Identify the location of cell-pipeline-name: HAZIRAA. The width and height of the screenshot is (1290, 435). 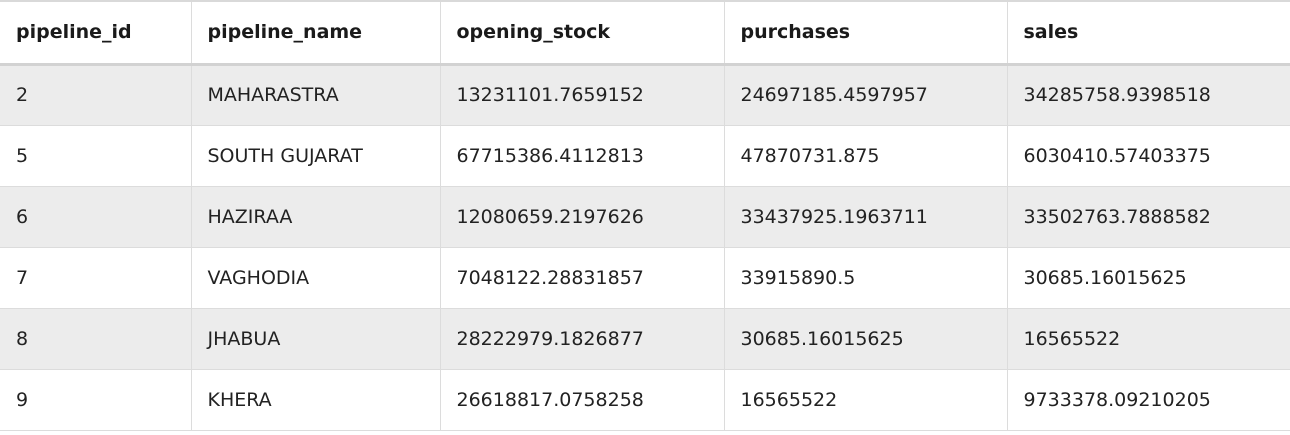
(315, 217).